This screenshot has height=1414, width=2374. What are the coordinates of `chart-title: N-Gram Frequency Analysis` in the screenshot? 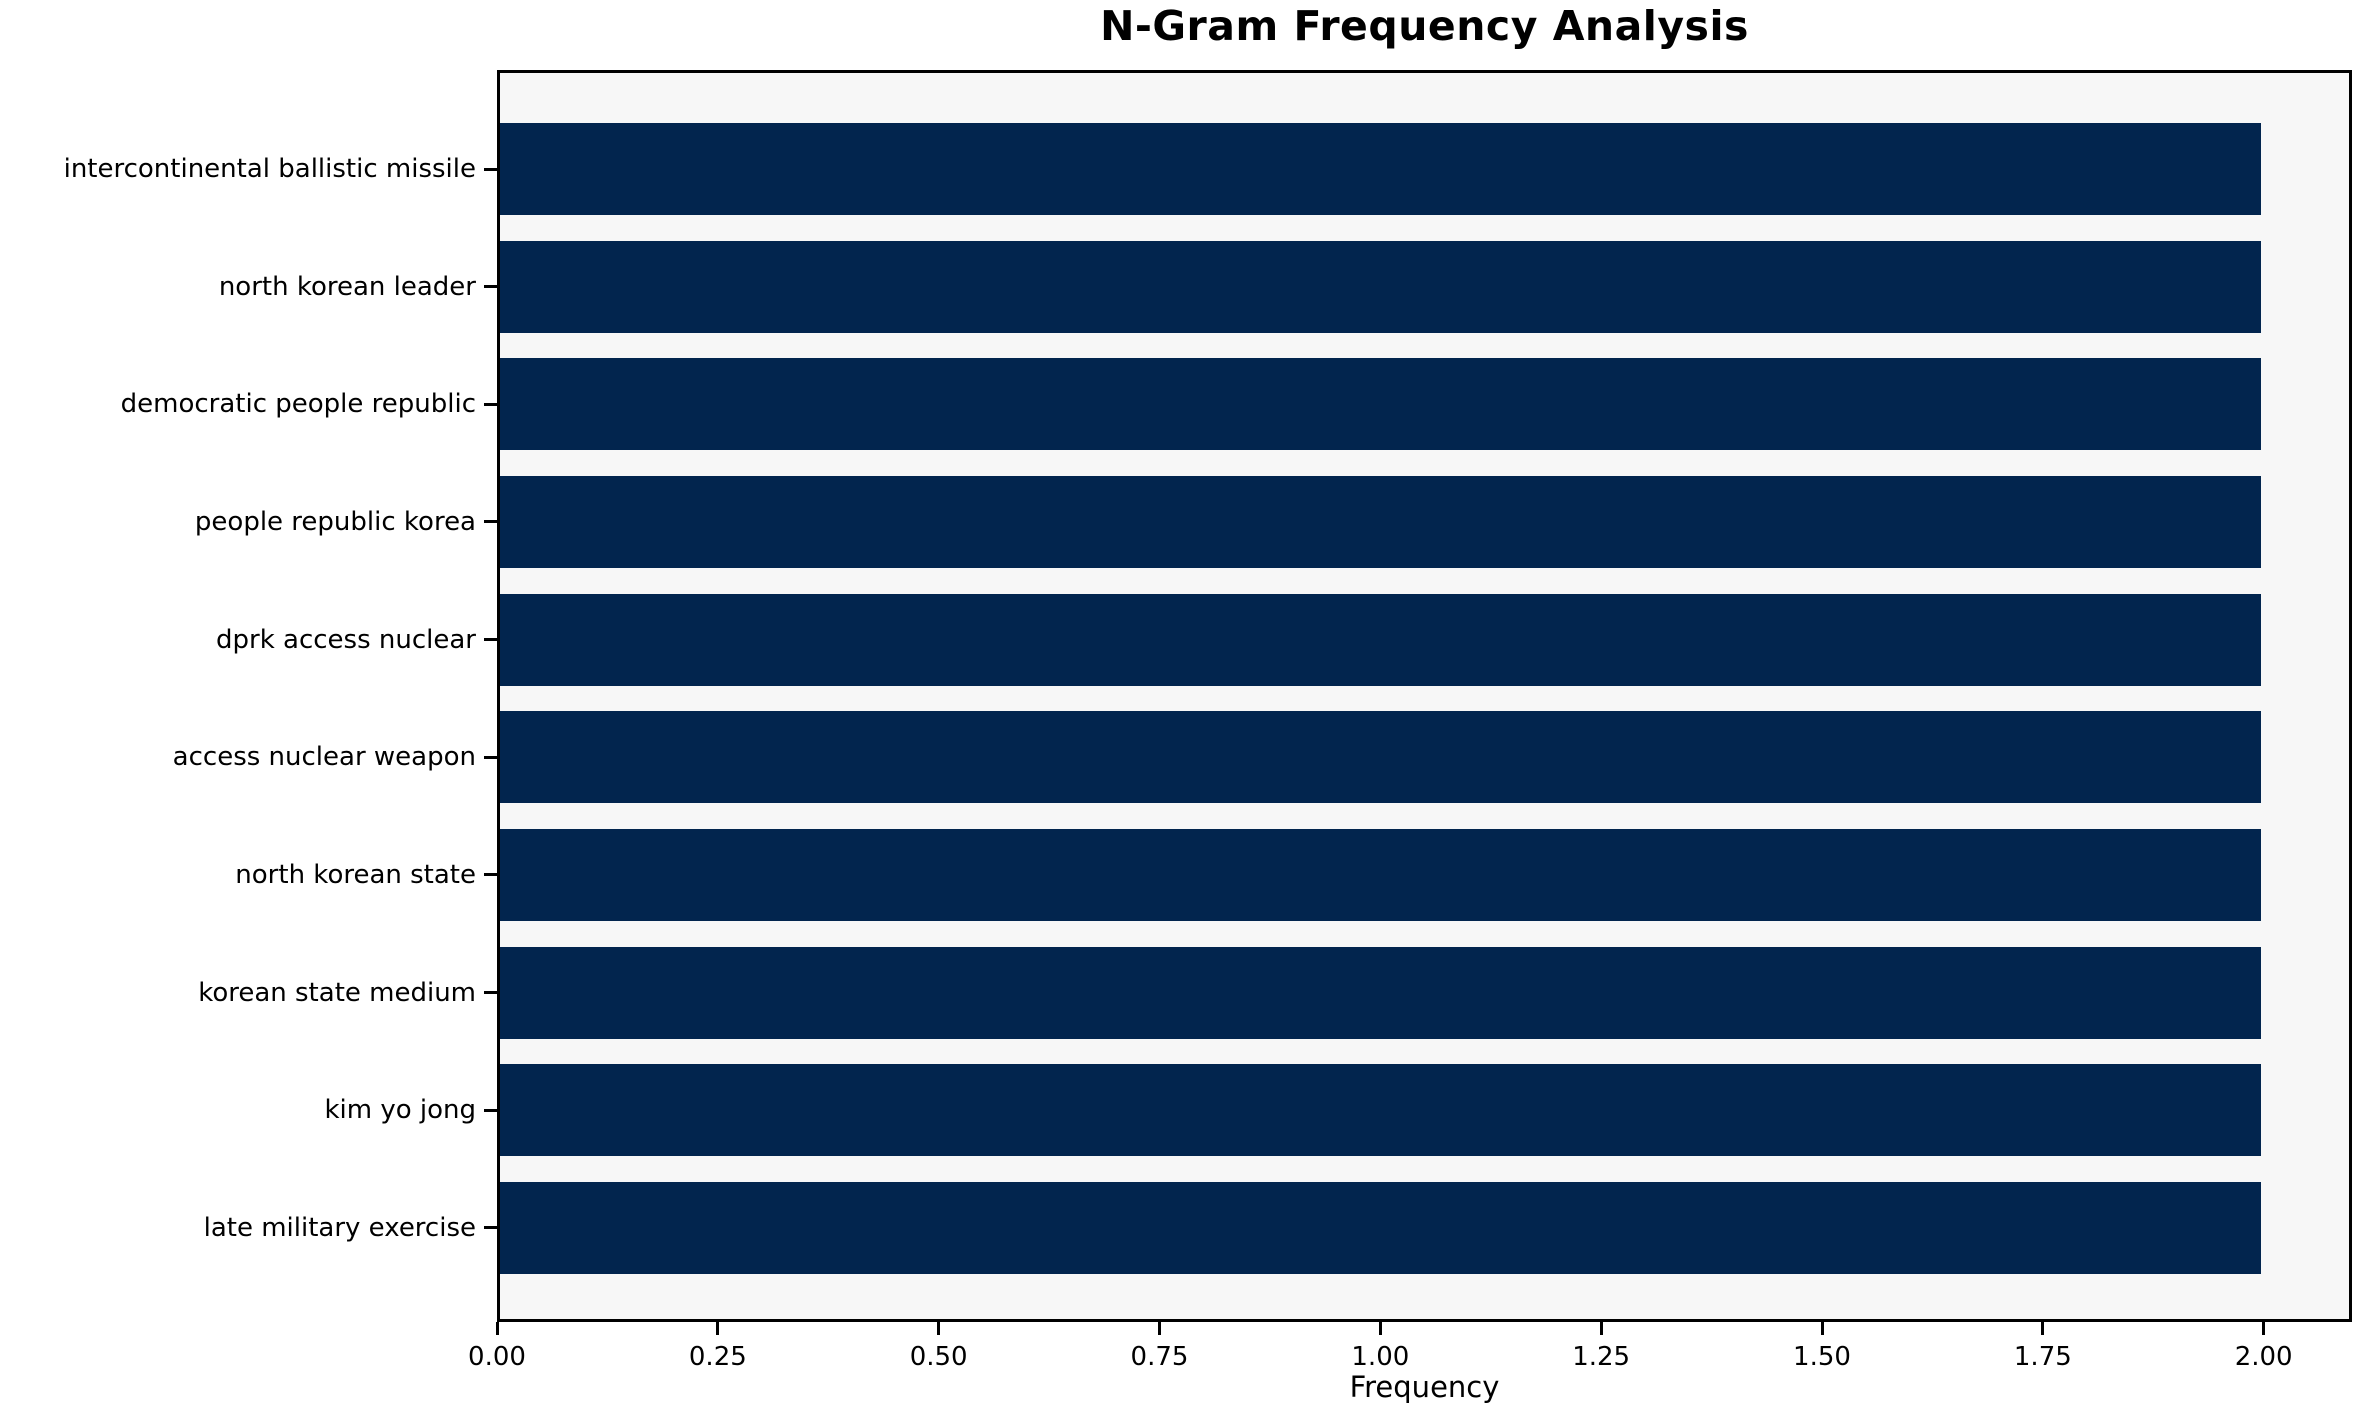 It's located at (1424, 26).